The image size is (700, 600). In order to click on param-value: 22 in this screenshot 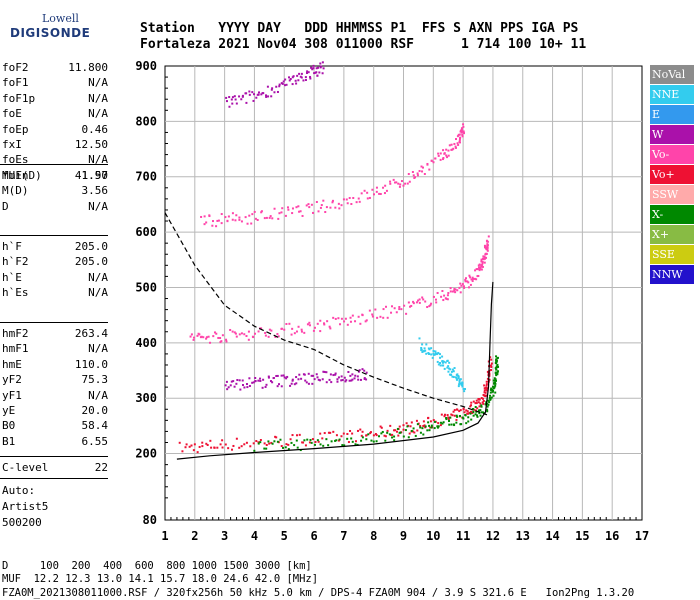, I will do `click(101, 467)`.